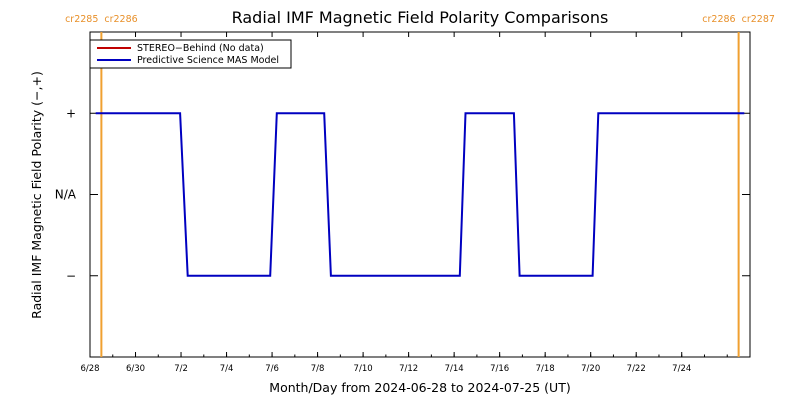  Describe the element at coordinates (718, 19) in the screenshot. I see `rotation-label-left: cr2286` at that location.